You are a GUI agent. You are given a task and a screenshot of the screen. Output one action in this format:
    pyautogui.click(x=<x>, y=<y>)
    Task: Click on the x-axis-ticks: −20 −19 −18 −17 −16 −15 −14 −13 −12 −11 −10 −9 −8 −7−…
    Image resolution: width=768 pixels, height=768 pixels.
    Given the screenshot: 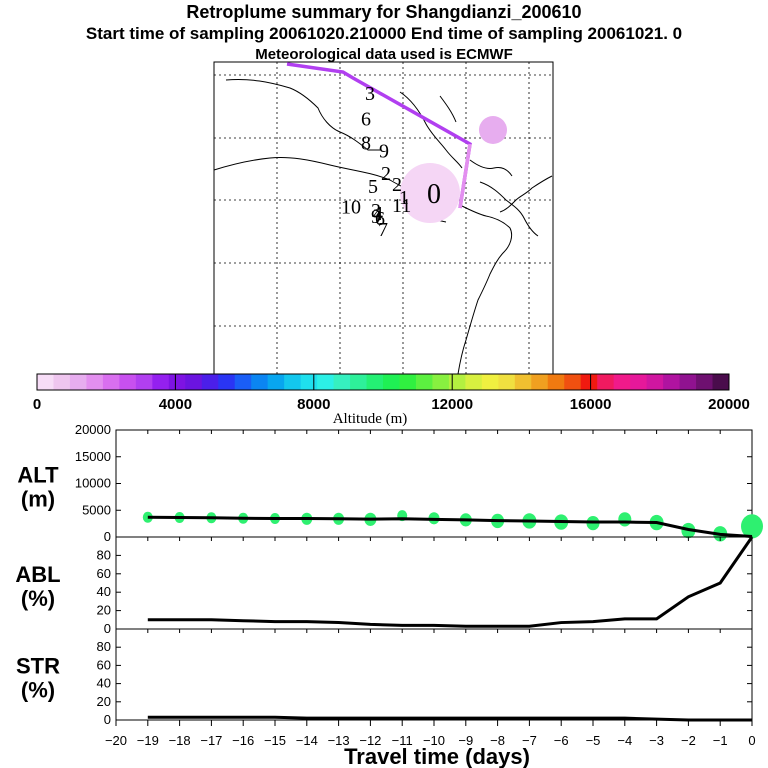 What is the action you would take?
    pyautogui.click(x=430, y=734)
    